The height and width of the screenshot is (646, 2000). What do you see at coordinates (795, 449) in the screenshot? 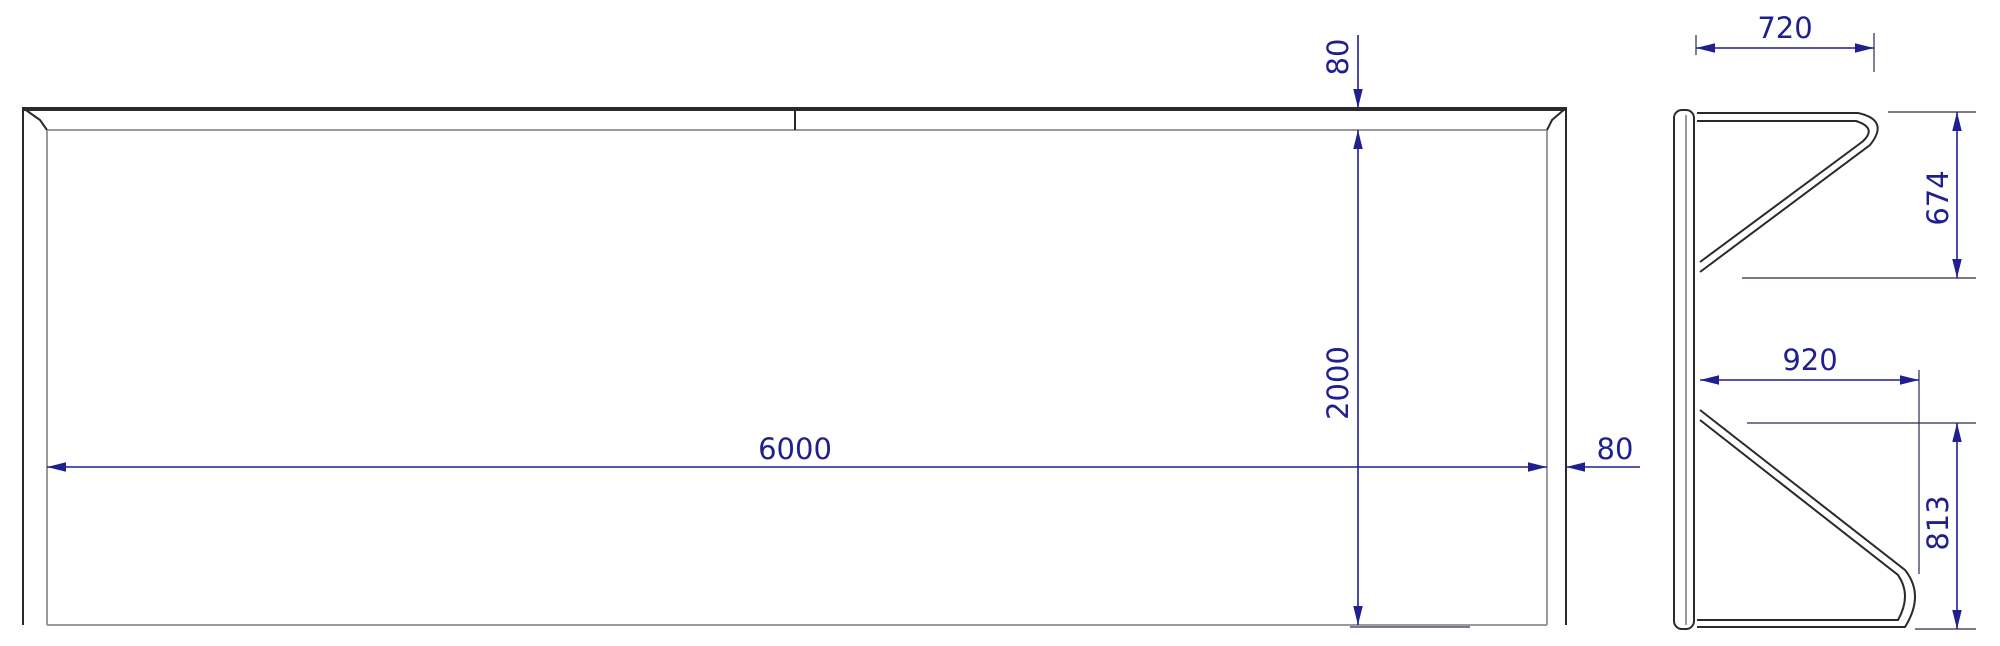
I see `dimension-6000-label: 6000` at bounding box center [795, 449].